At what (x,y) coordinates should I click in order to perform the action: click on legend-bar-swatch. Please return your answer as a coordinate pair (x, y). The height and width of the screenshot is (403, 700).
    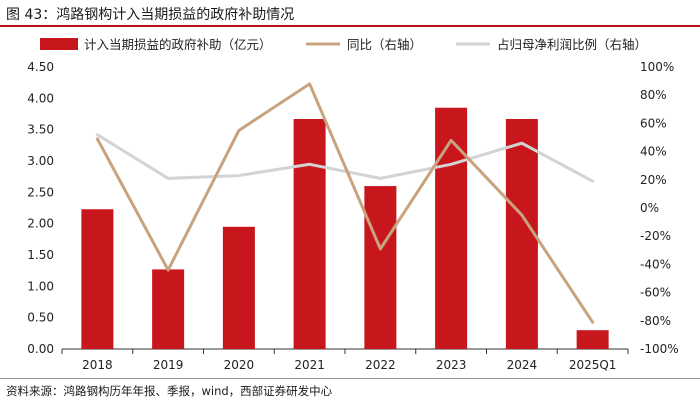
    Looking at the image, I should click on (59, 44).